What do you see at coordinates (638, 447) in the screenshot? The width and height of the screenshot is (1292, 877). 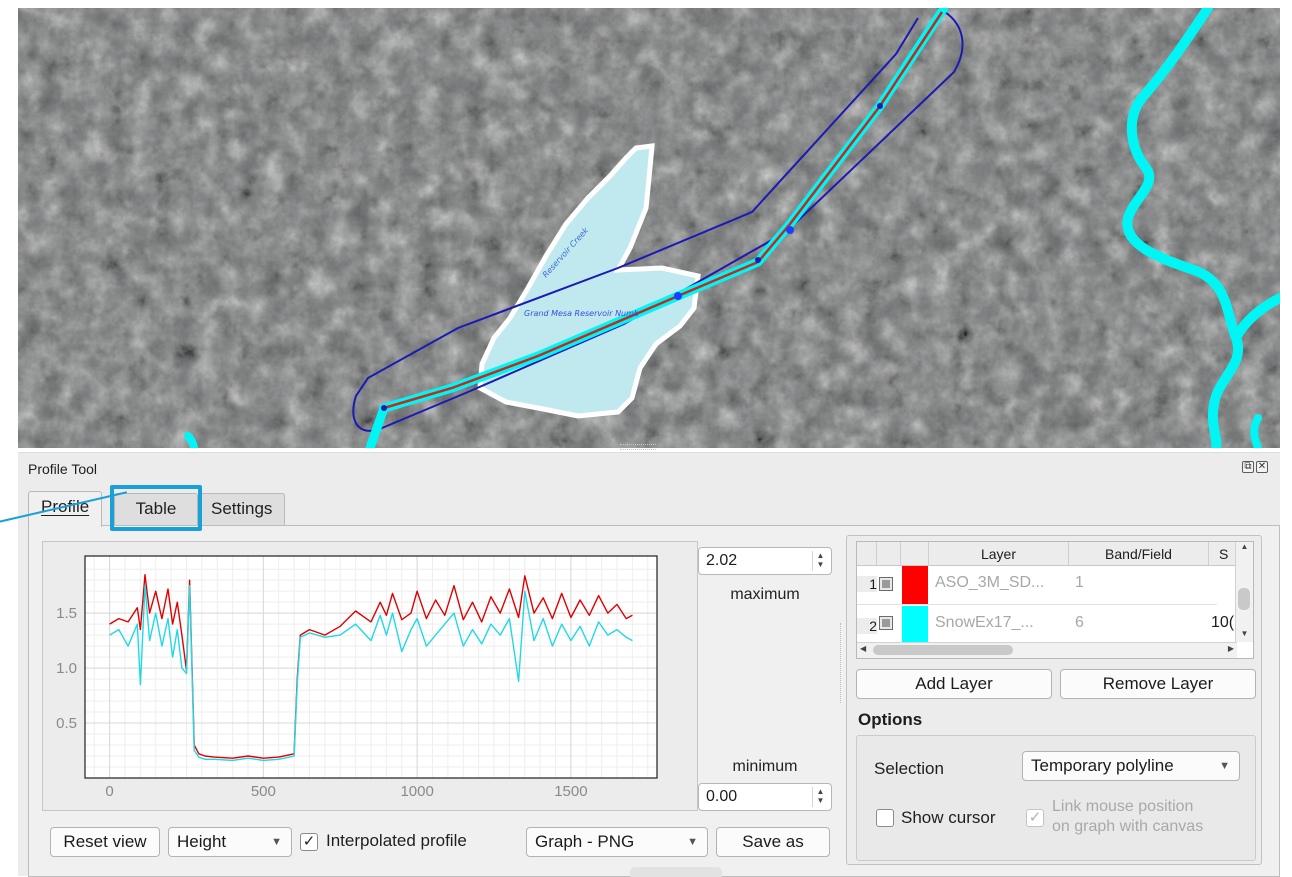 I see `map-resize-grip` at bounding box center [638, 447].